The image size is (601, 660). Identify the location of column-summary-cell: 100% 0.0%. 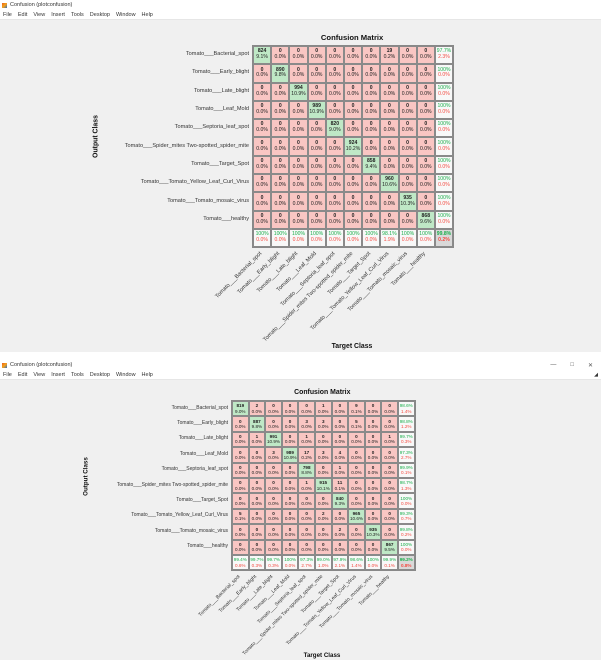
(425, 238).